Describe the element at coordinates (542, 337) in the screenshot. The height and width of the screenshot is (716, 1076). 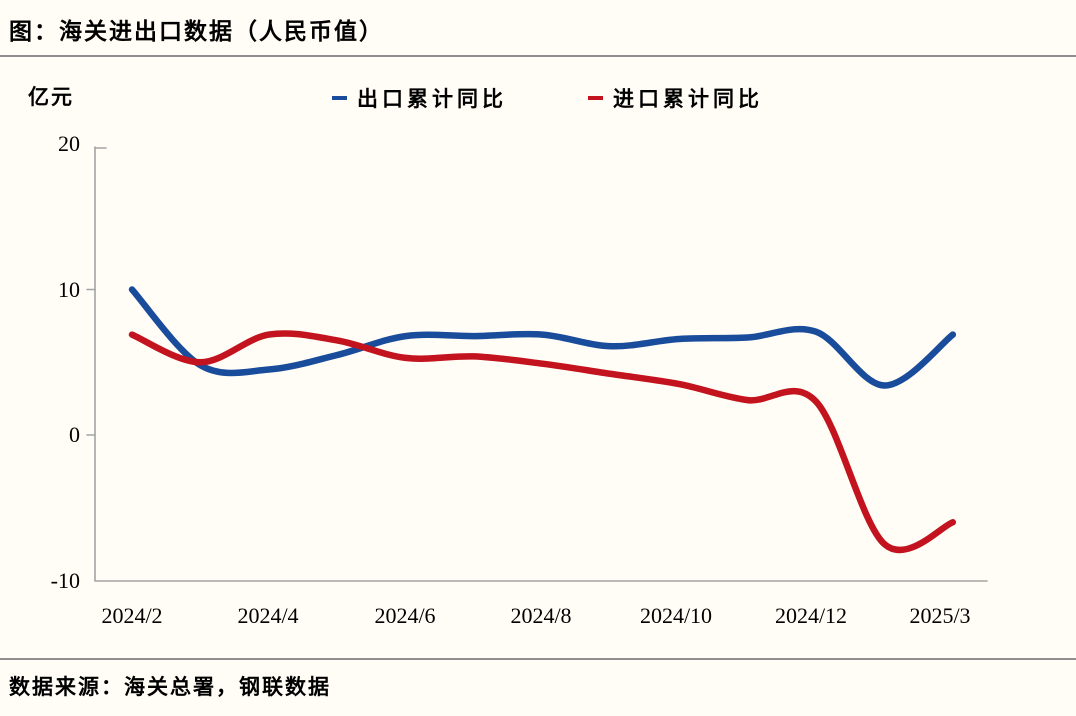
I see `export-line` at that location.